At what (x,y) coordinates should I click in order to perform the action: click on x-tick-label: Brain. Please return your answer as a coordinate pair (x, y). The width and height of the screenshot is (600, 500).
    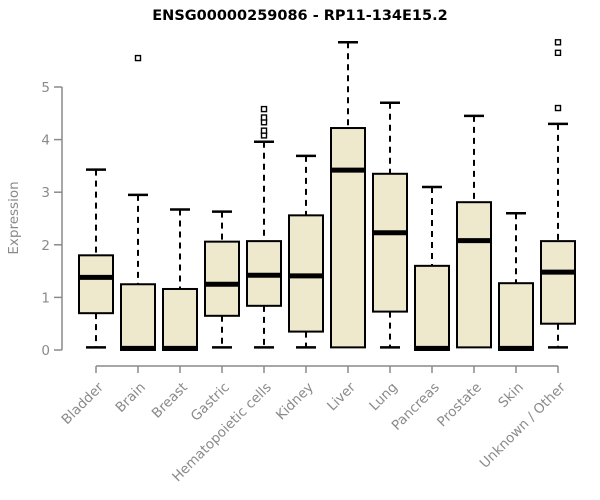
    Looking at the image, I should click on (130, 398).